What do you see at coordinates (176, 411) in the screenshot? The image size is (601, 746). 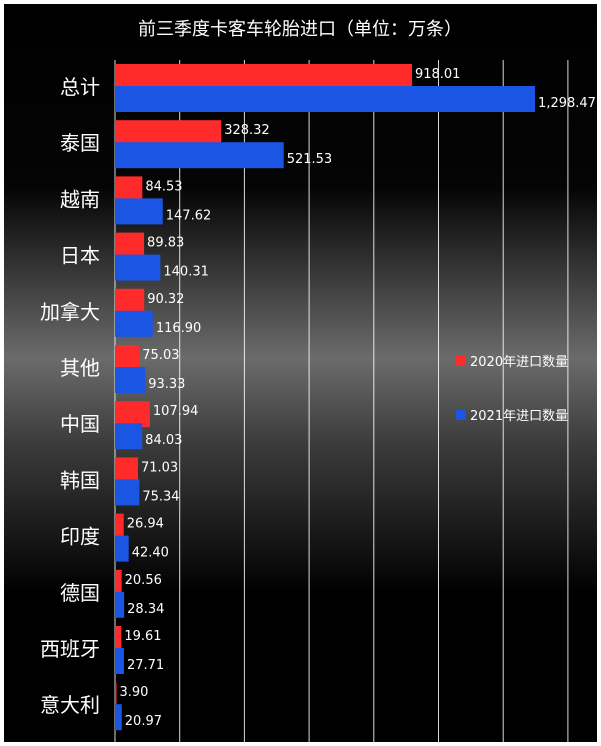 I see `data-label: 107.94` at bounding box center [176, 411].